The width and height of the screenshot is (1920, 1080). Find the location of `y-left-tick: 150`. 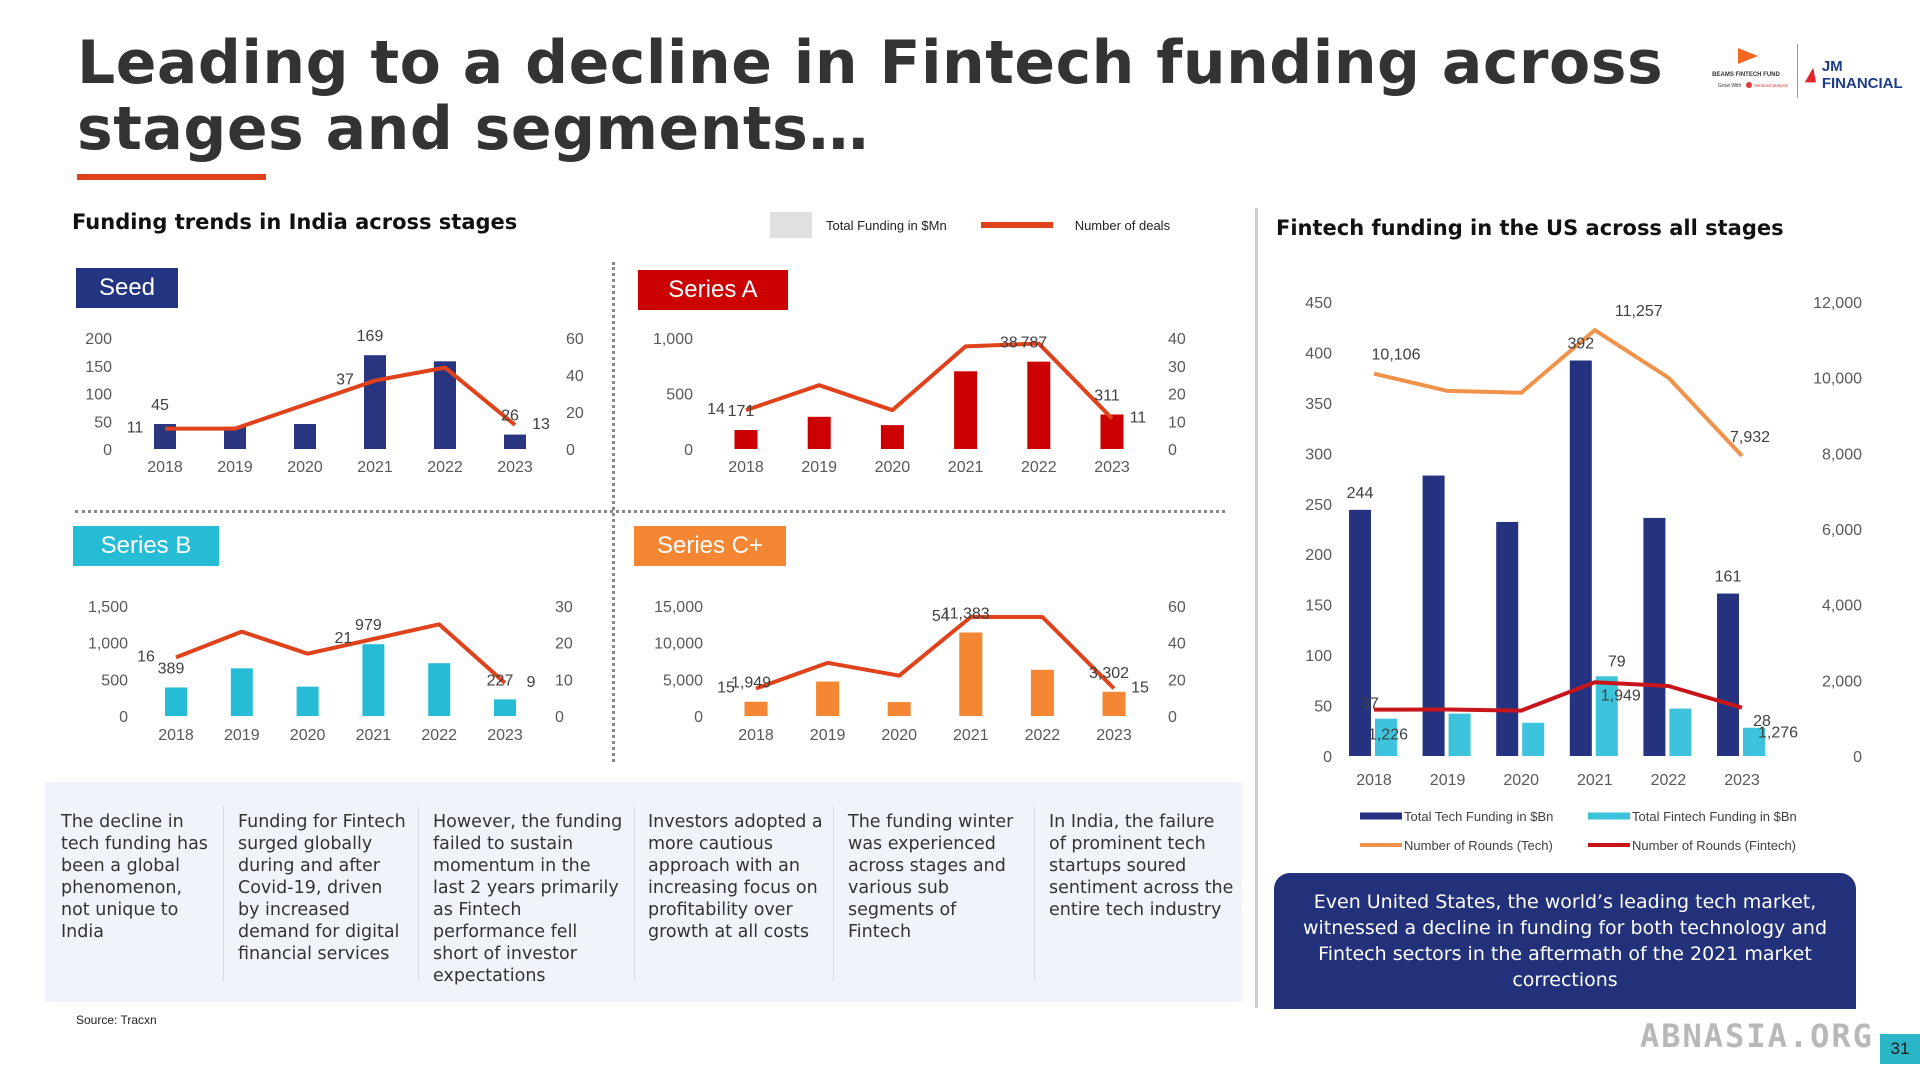

y-left-tick: 150 is located at coordinates (98, 367).